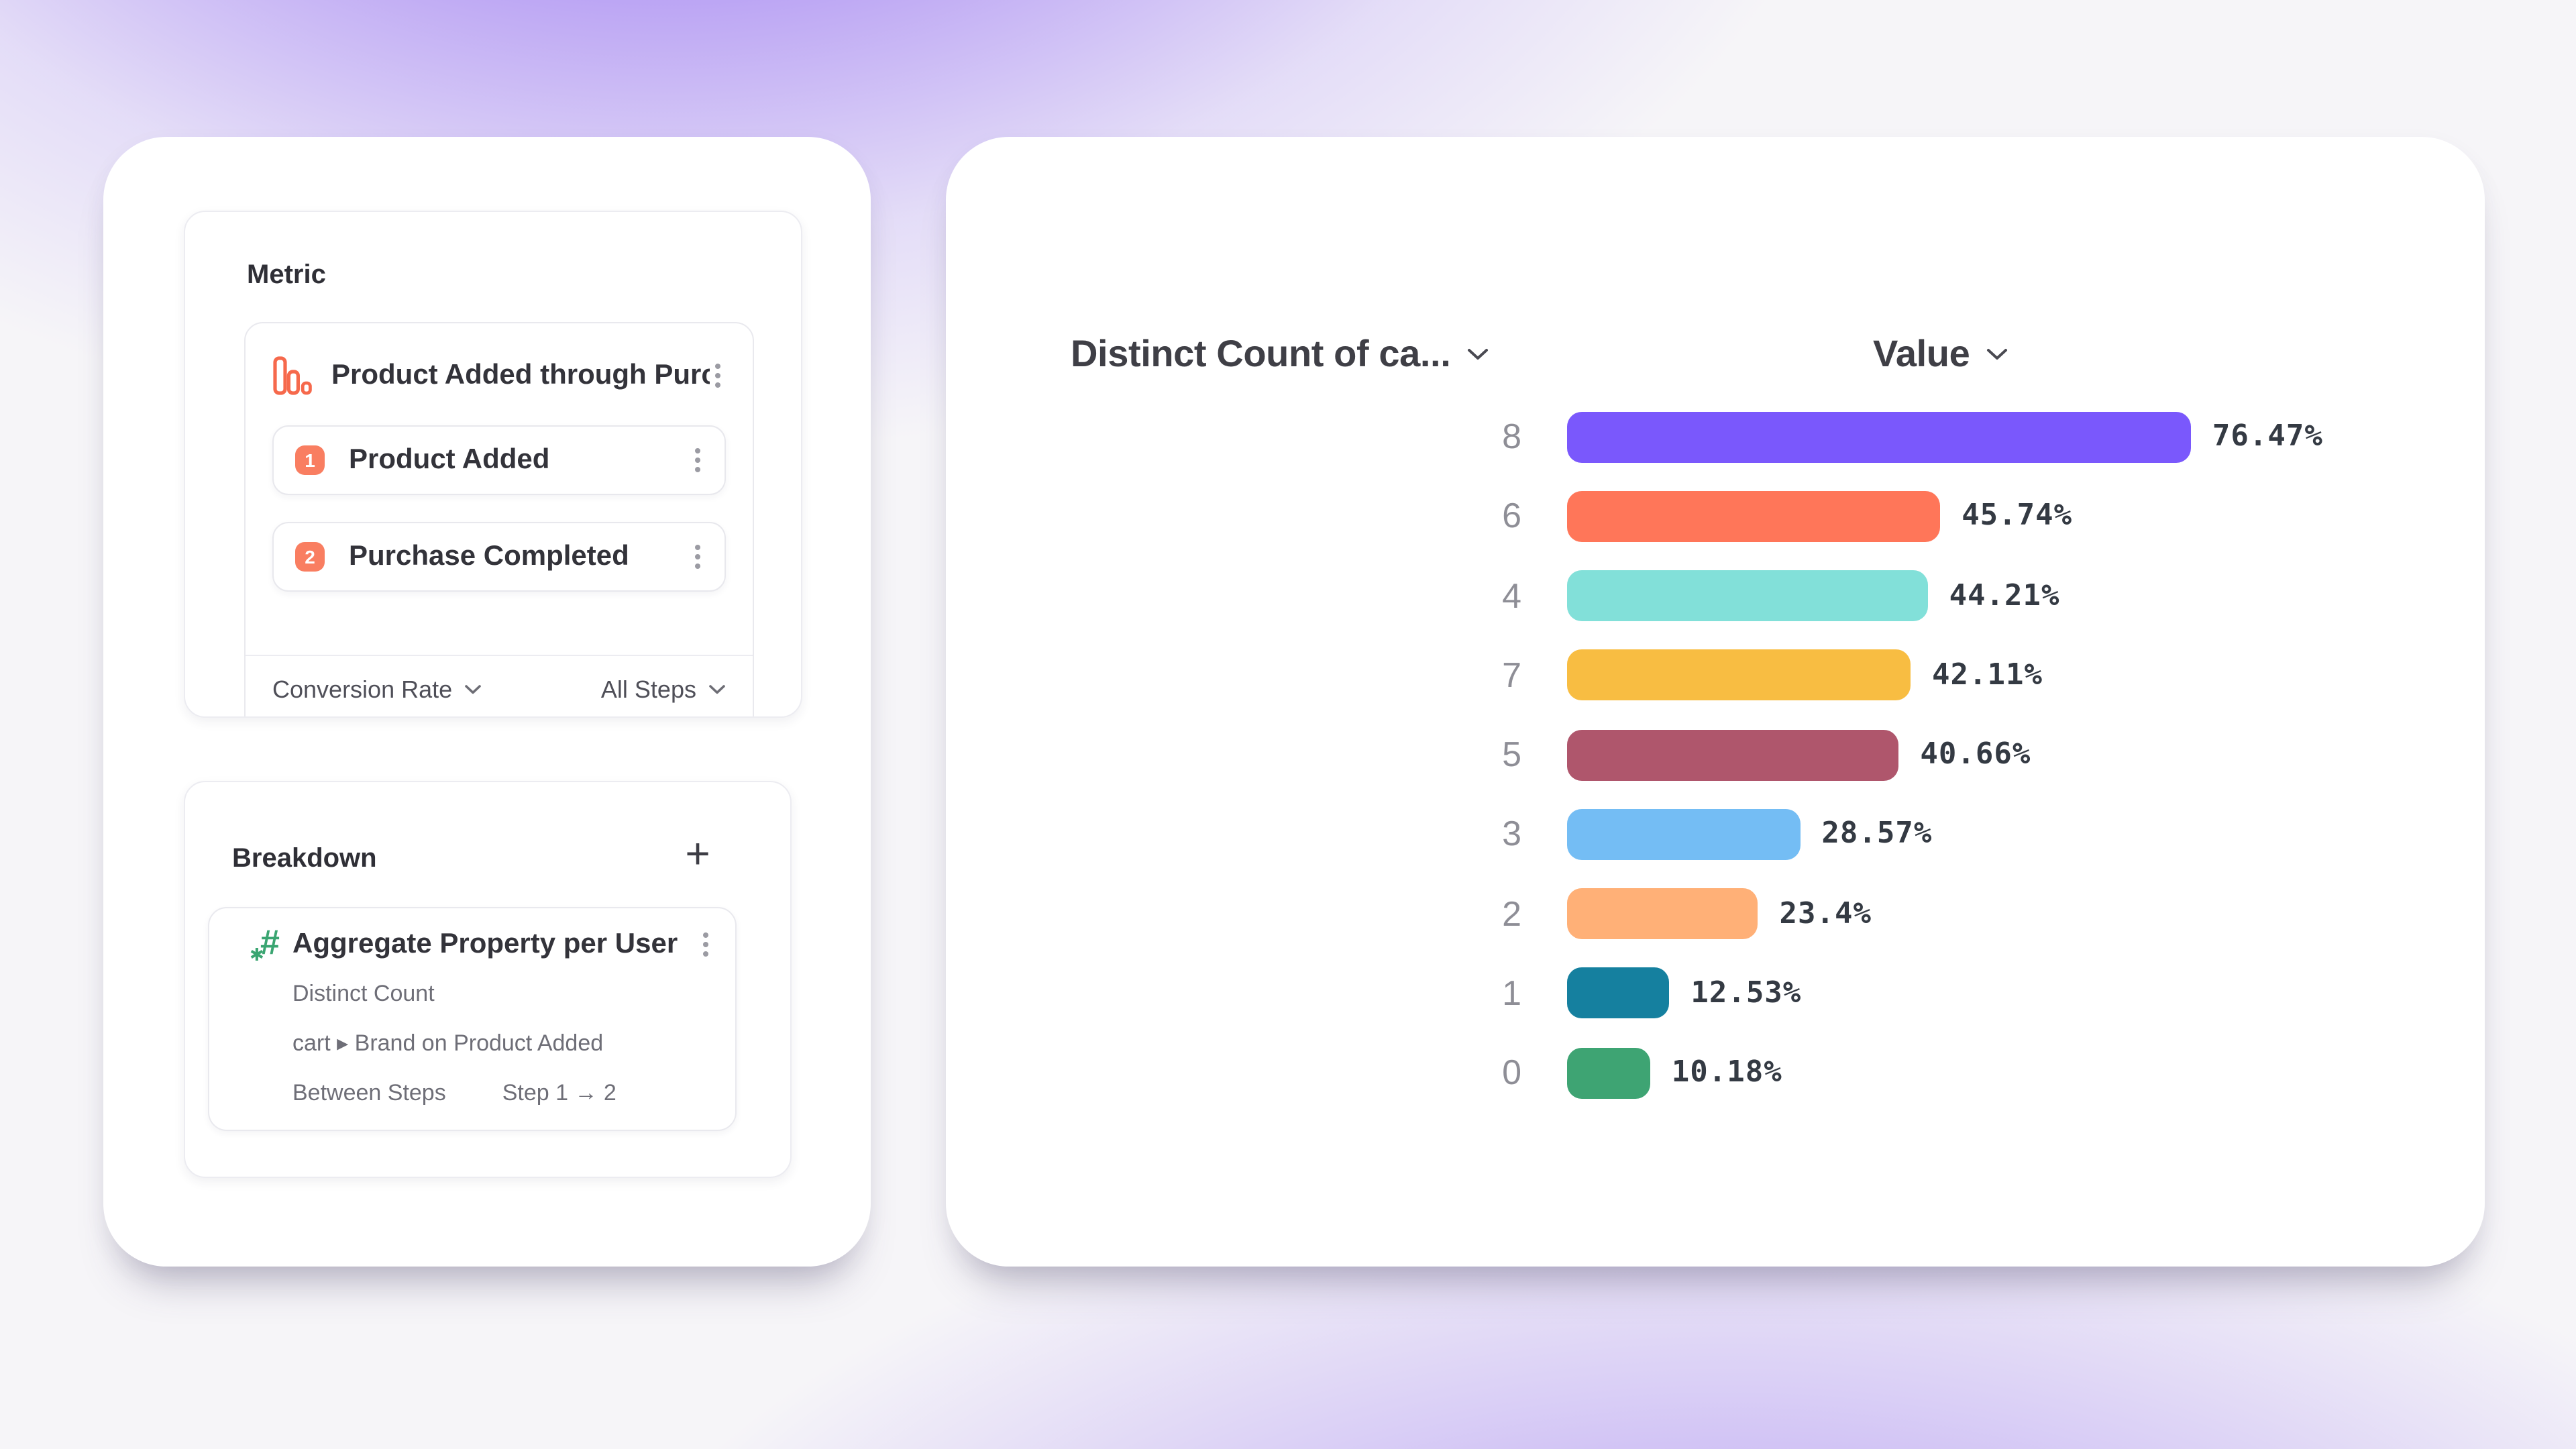 The height and width of the screenshot is (1449, 2576). I want to click on breakdown-property-title: Aggregate Property per User, so click(485, 943).